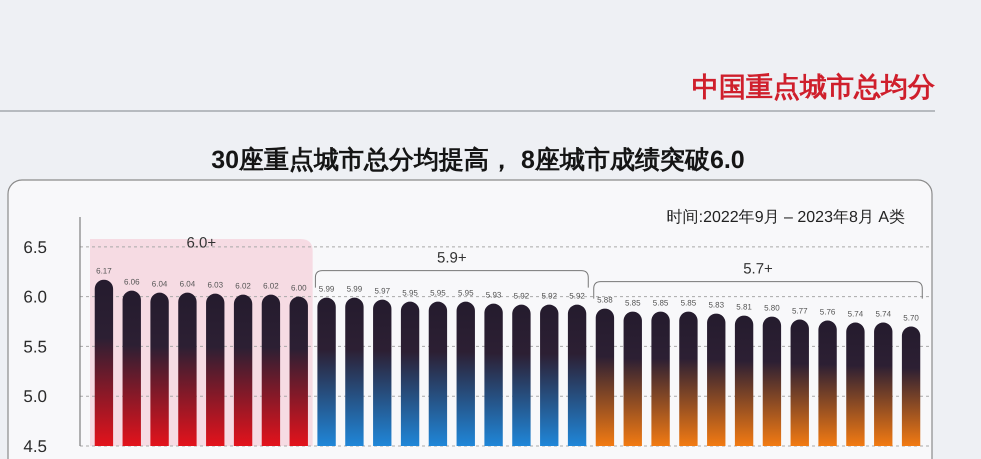 The image size is (981, 459). What do you see at coordinates (382, 291) in the screenshot?
I see `data-label: 5.97` at bounding box center [382, 291].